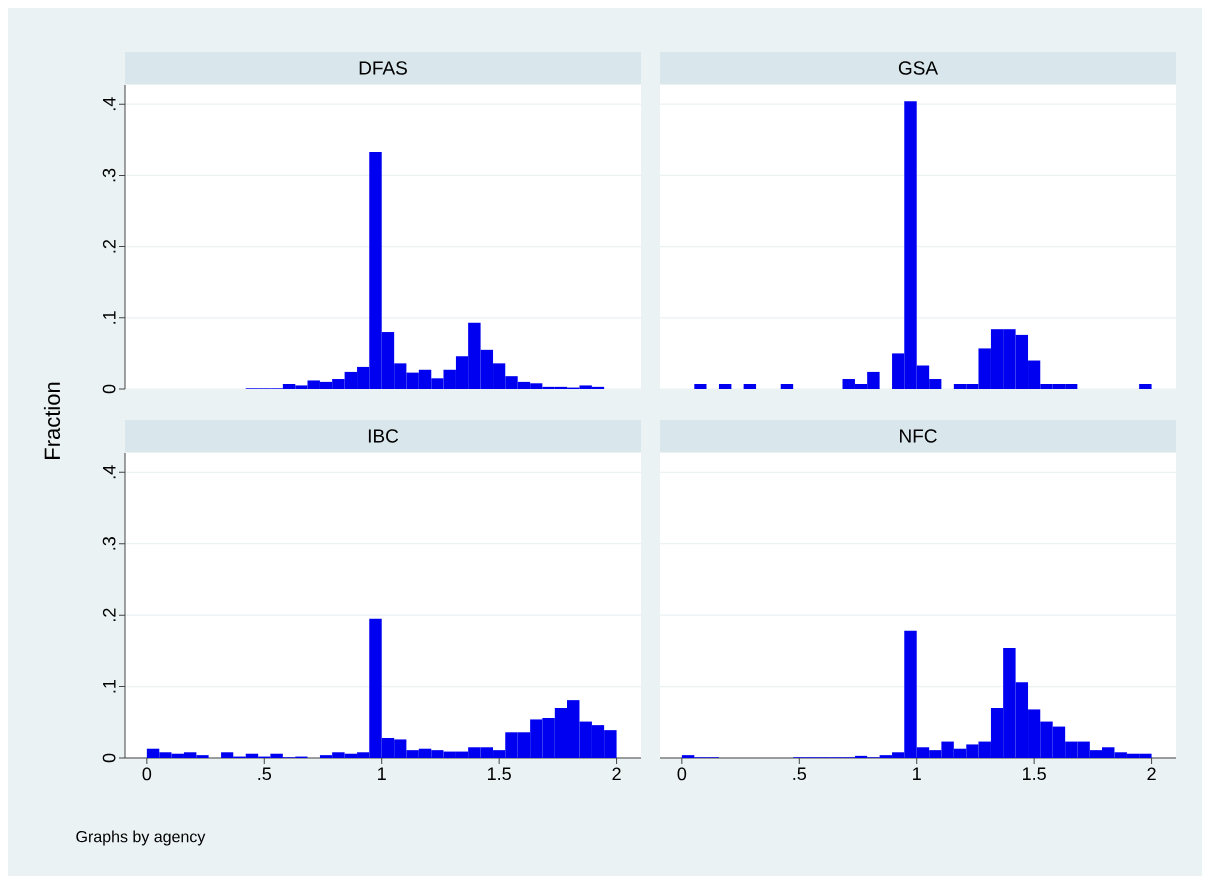 This screenshot has width=1210, height=884. I want to click on chart-title: GSA, so click(918, 68).